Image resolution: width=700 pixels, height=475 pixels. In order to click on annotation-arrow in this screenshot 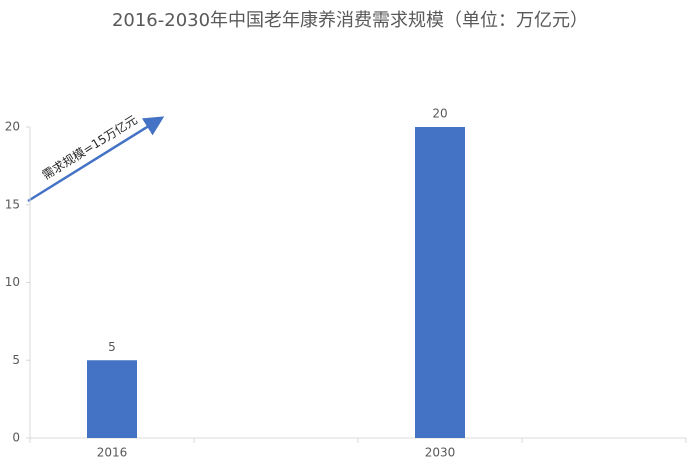, I will do `click(96, 159)`.